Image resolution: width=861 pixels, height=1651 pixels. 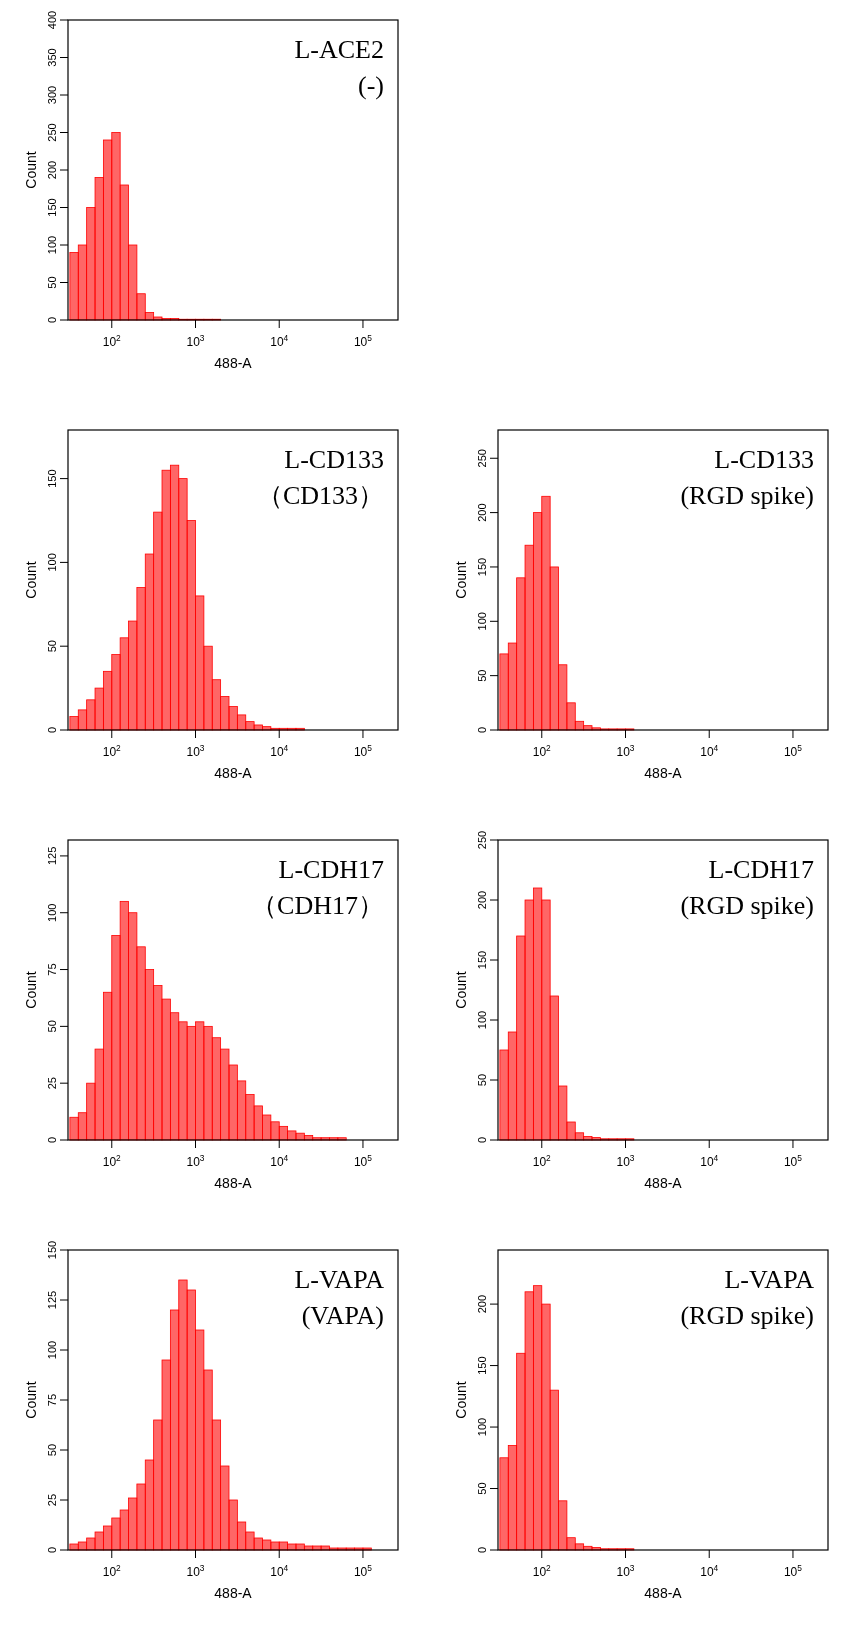 I want to click on text: (VAPA), so click(x=342, y=1315).